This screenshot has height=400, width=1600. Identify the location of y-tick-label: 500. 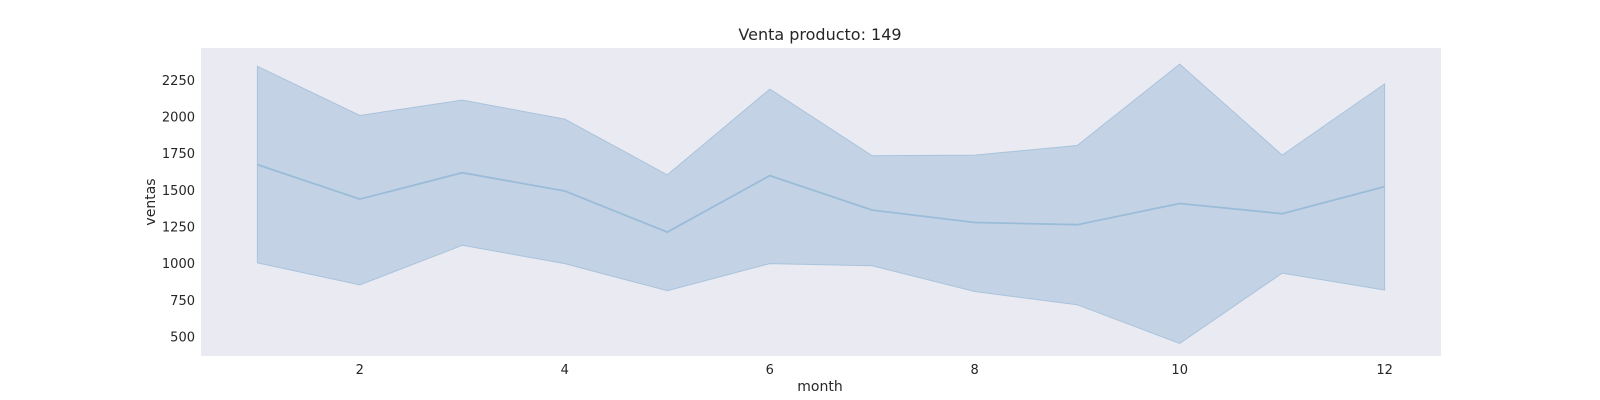
(182, 337).